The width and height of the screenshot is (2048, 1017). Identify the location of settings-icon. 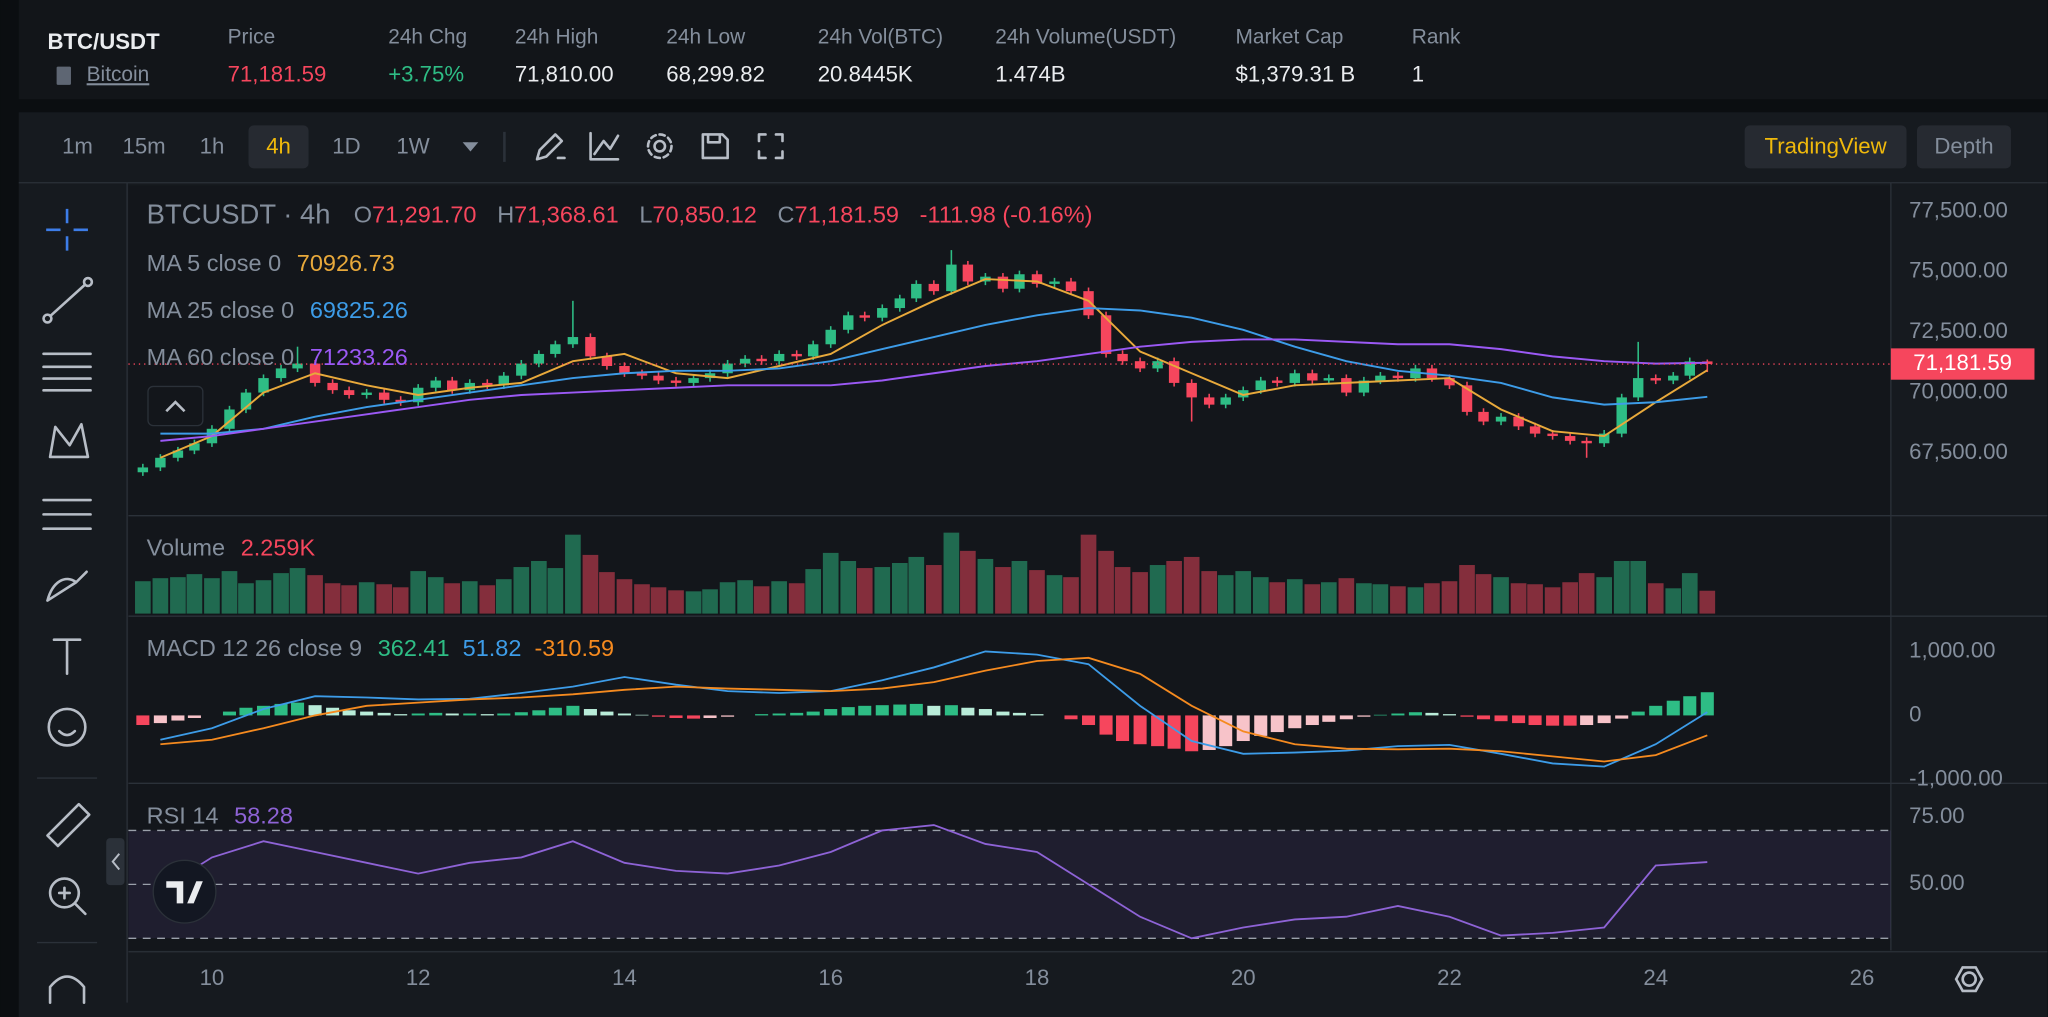
(660, 146).